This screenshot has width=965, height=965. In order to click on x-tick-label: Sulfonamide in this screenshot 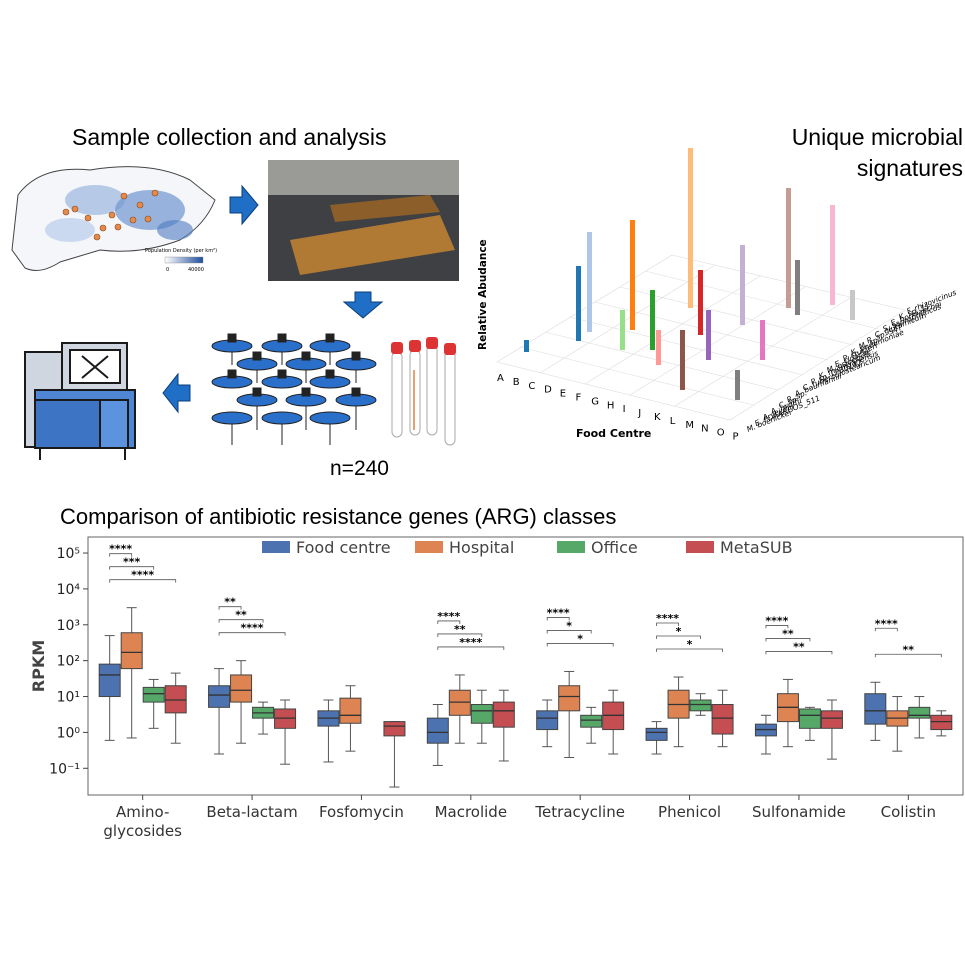, I will do `click(798, 812)`.